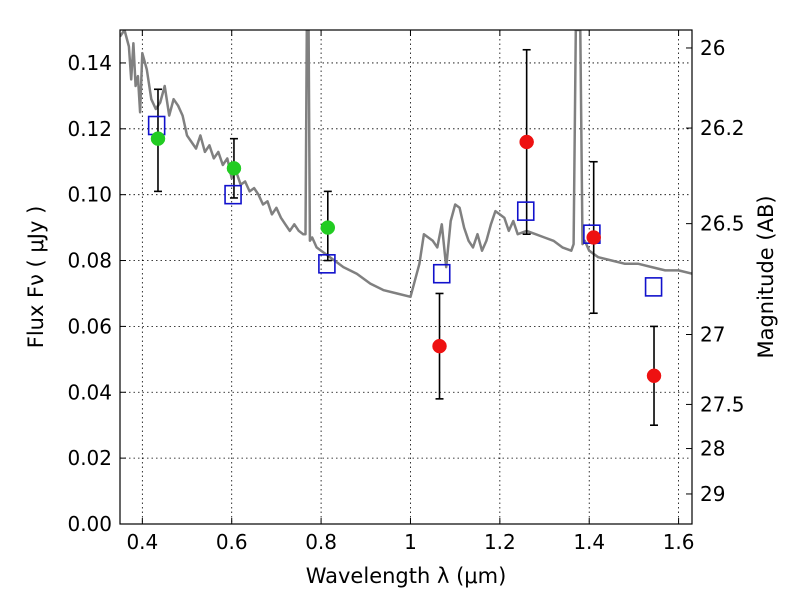 Image resolution: width=800 pixels, height=600 pixels. I want to click on y-tick-label: 0.10, so click(89, 195).